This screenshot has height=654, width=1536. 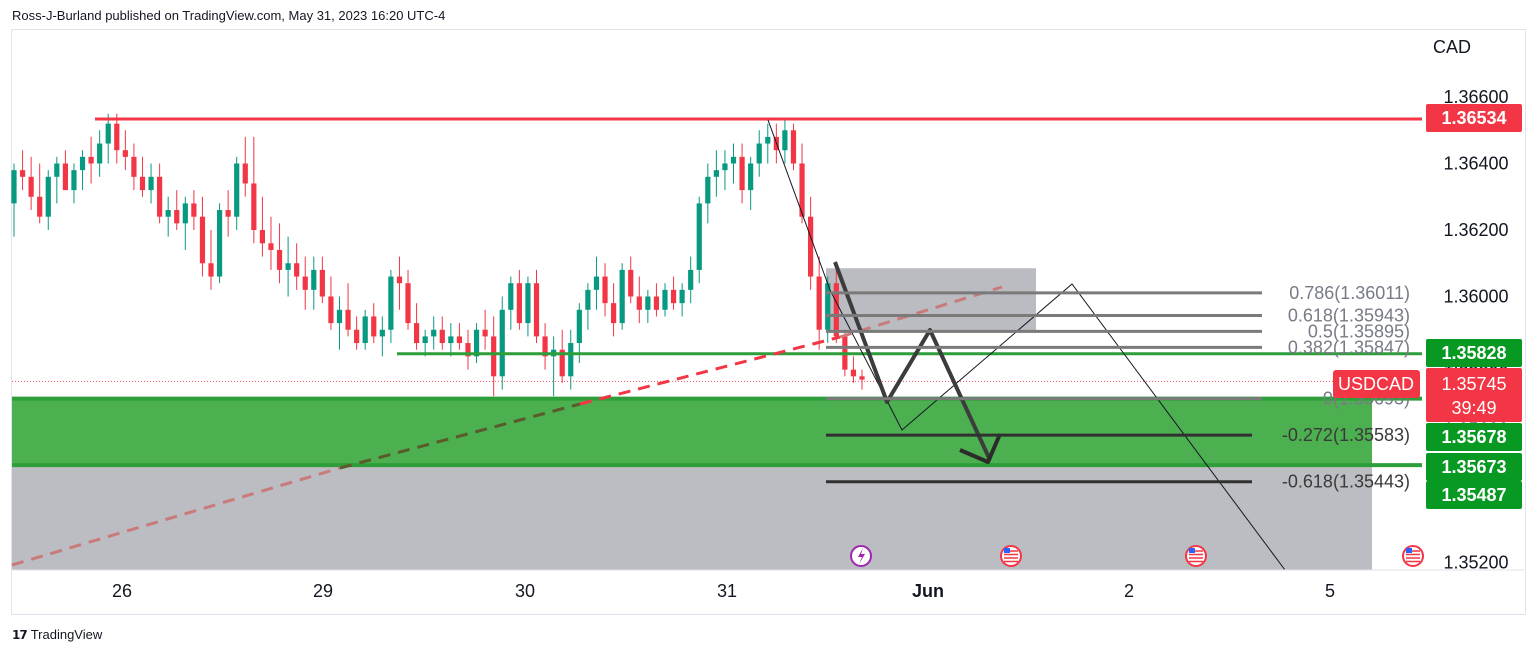 I want to click on x-tick-label: 31, so click(x=727, y=591).